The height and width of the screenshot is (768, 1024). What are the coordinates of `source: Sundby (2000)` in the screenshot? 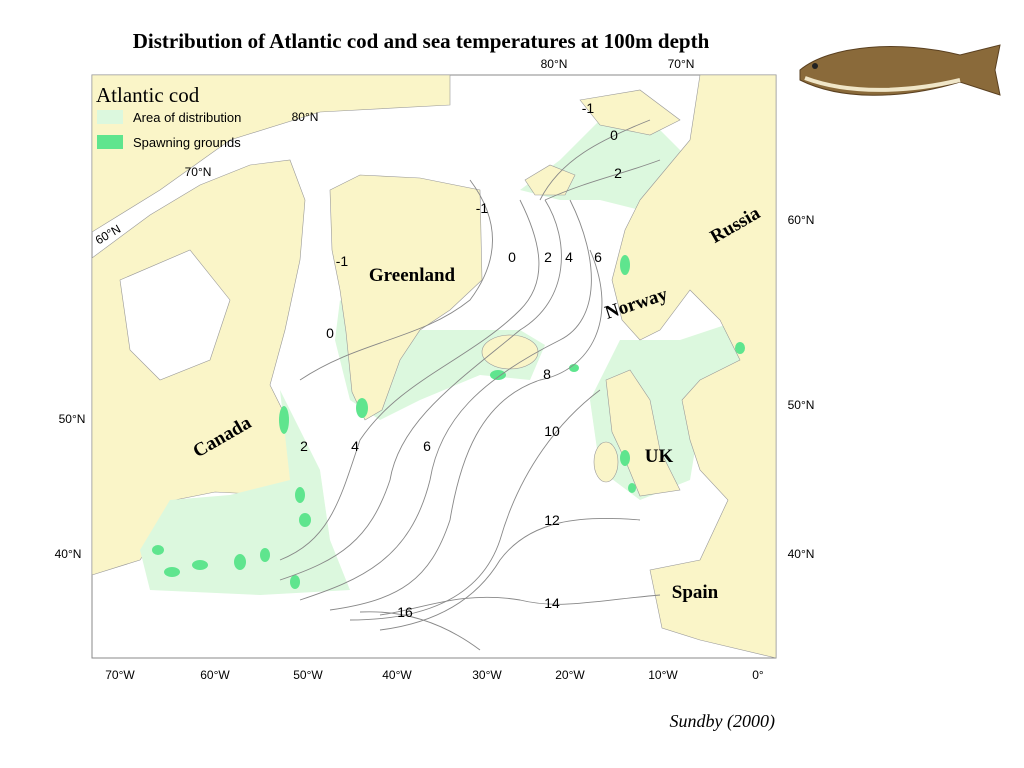 It's located at (722, 721).